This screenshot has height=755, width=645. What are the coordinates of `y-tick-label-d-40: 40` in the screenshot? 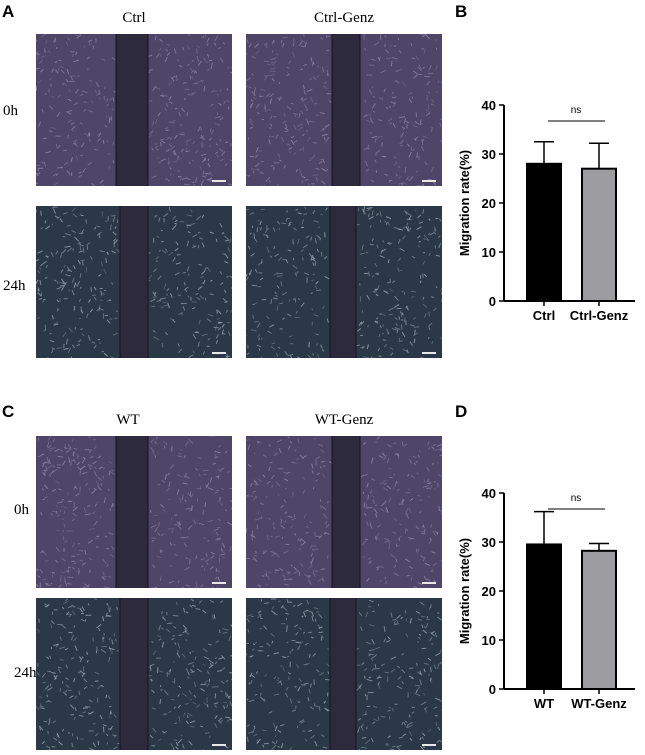 It's located at (489, 493).